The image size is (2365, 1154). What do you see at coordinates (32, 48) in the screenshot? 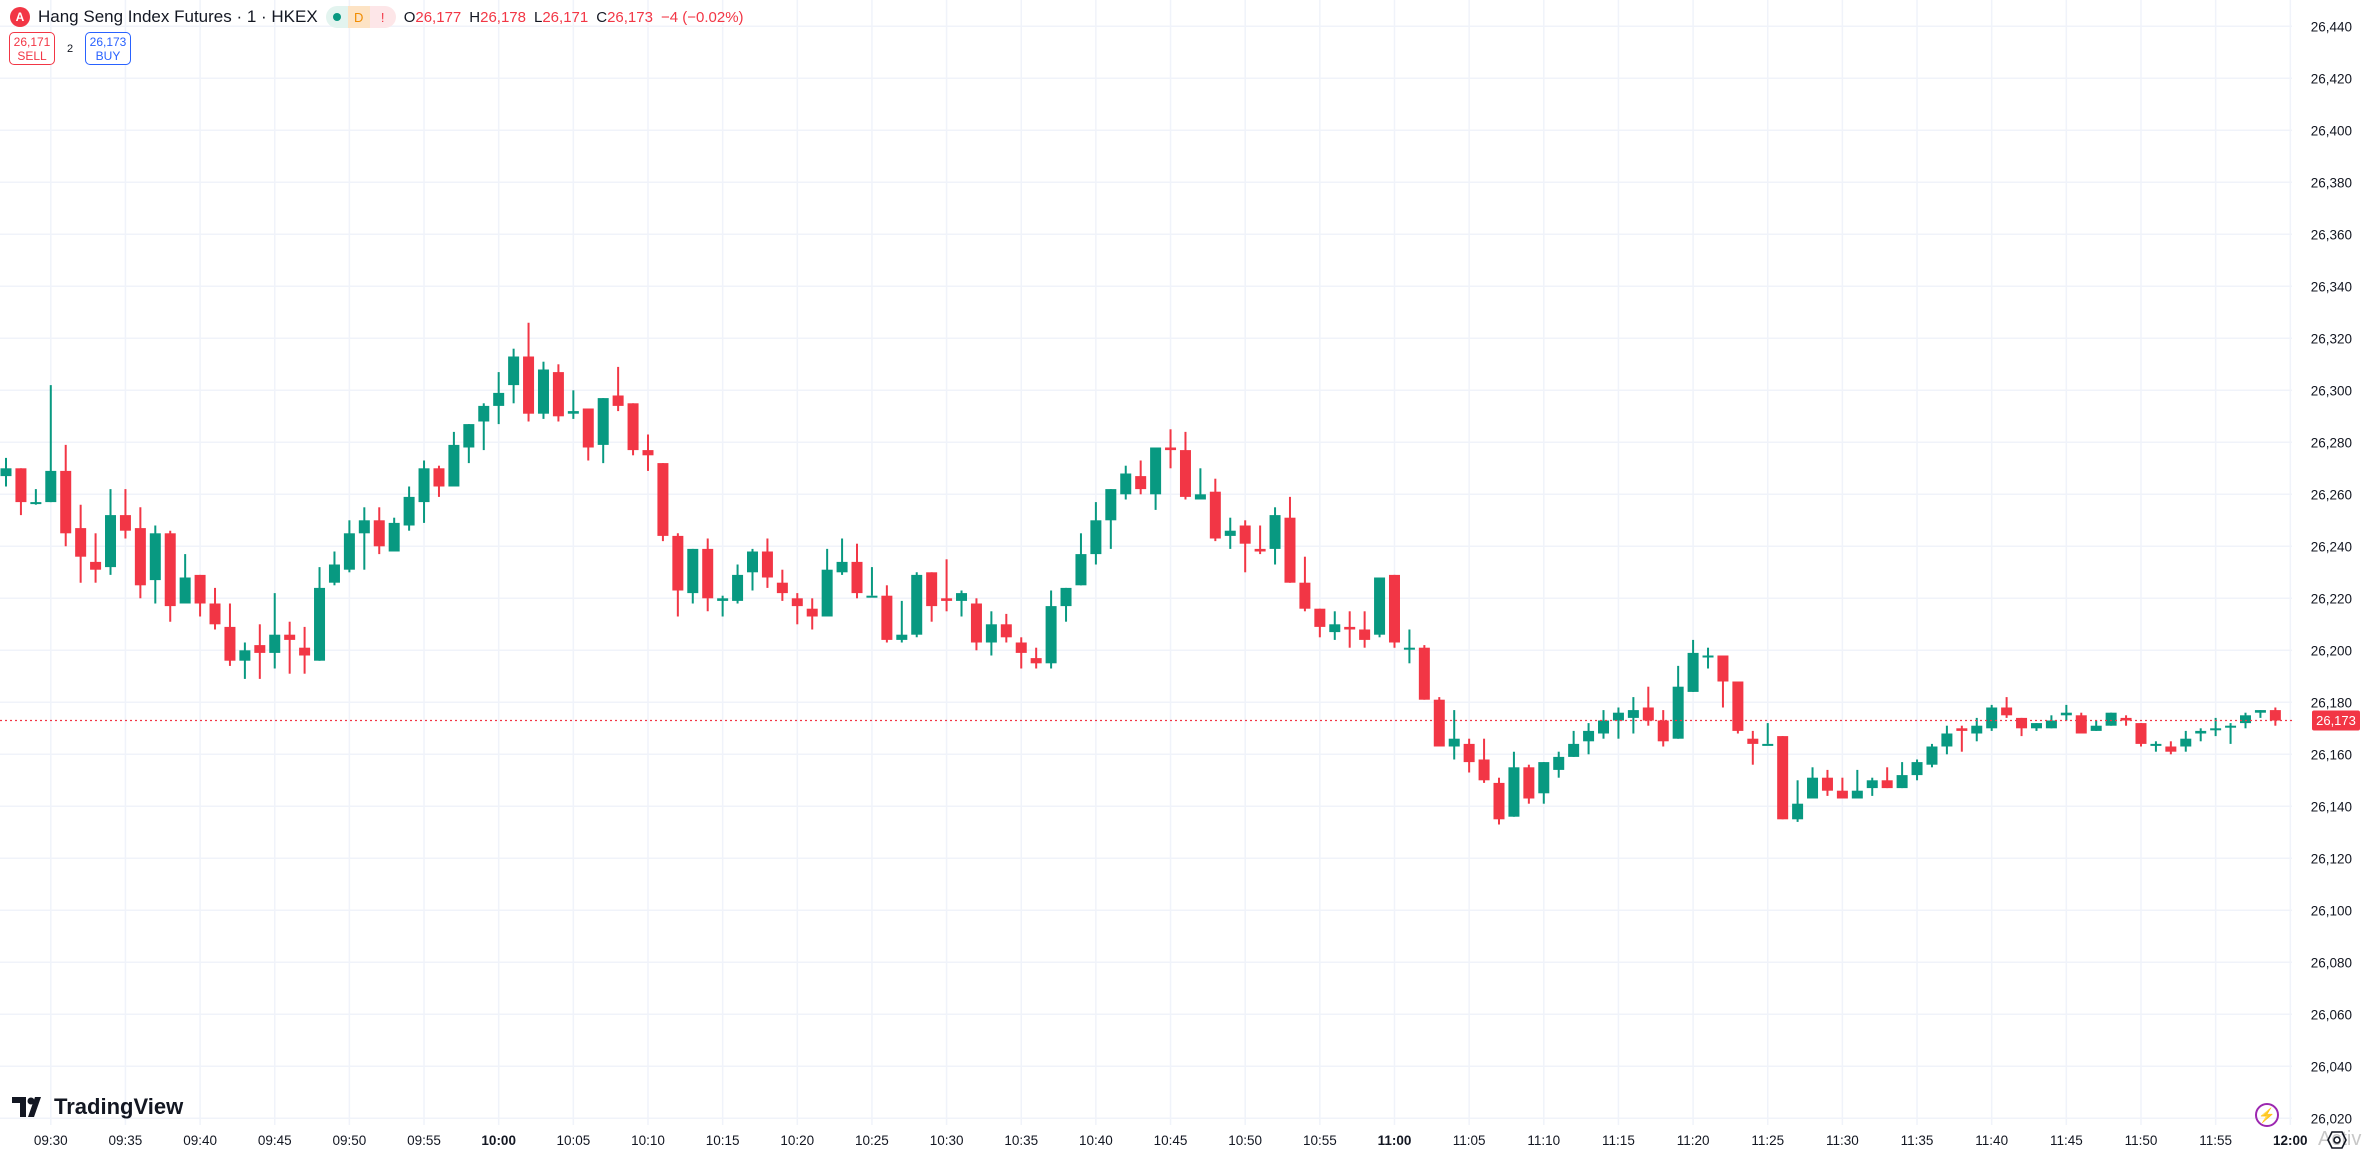
I see `sell-button: 26,171 SELL` at bounding box center [32, 48].